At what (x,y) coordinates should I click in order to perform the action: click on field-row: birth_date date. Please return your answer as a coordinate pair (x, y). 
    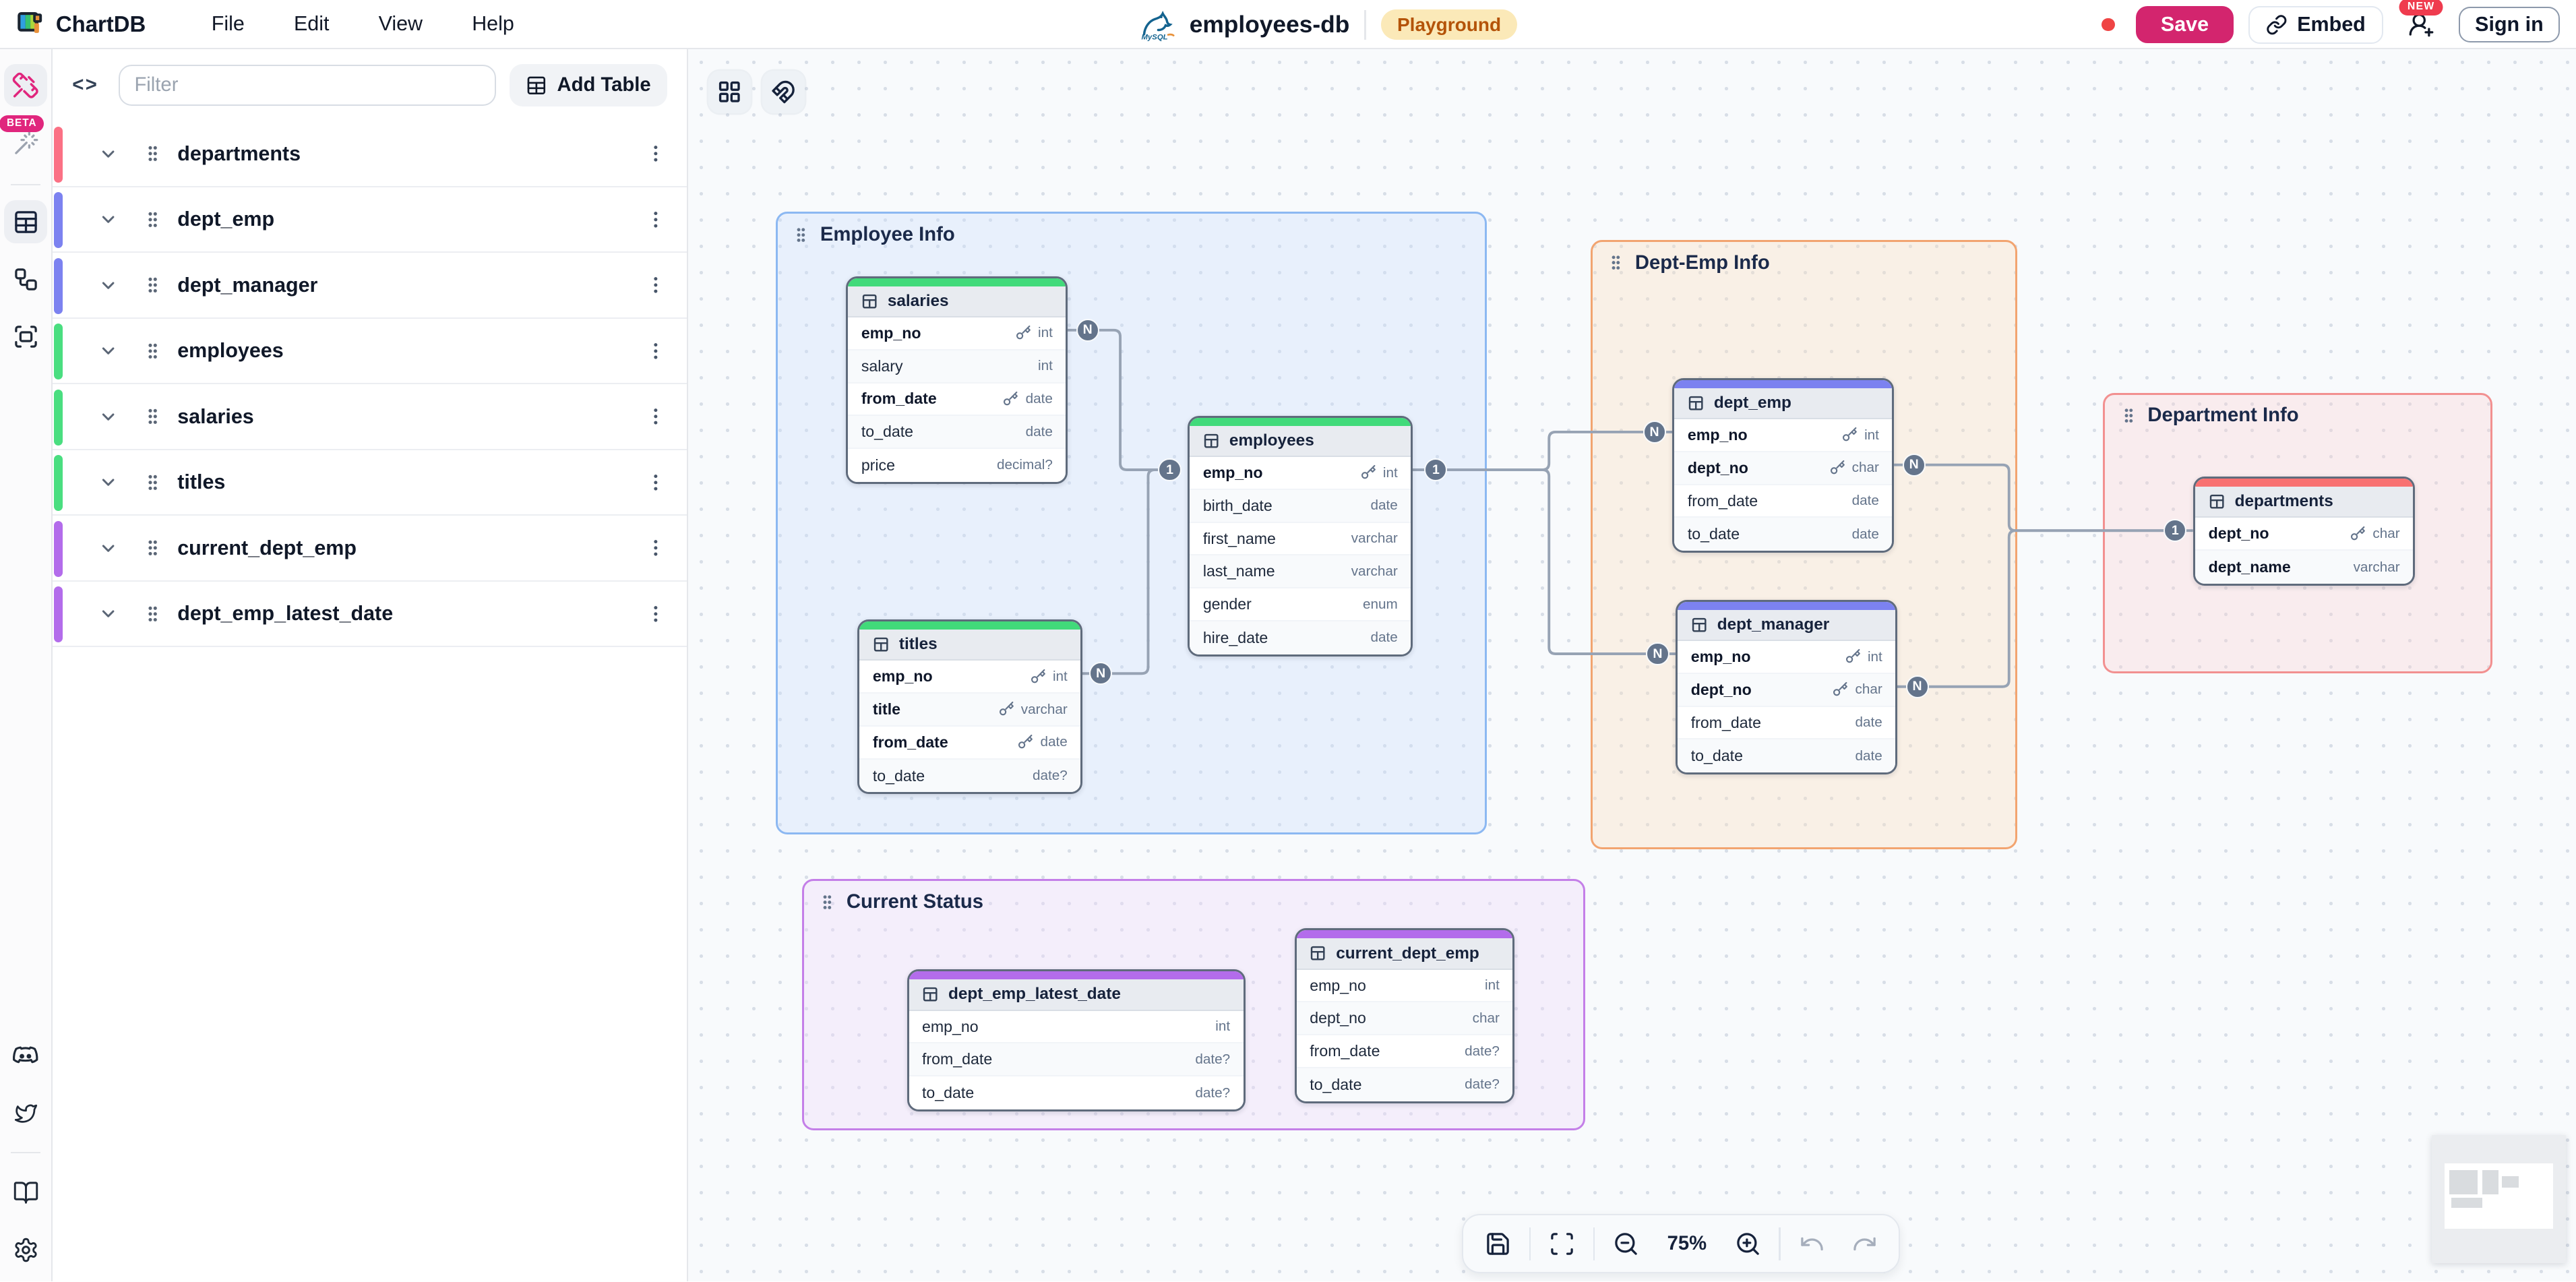
    Looking at the image, I should click on (1301, 506).